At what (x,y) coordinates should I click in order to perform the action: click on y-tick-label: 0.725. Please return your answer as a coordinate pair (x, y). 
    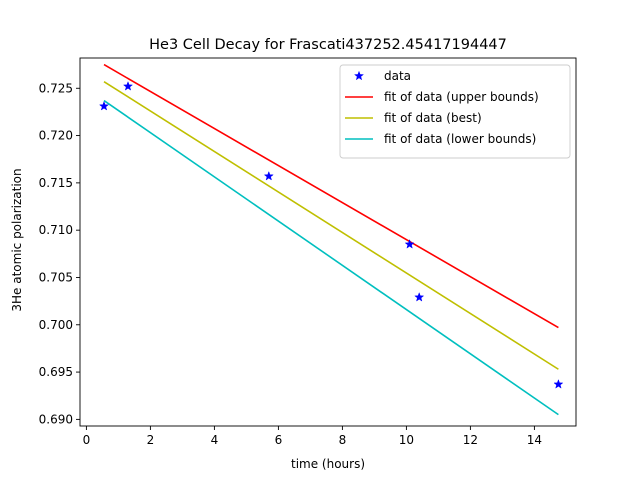
    Looking at the image, I should click on (56, 88).